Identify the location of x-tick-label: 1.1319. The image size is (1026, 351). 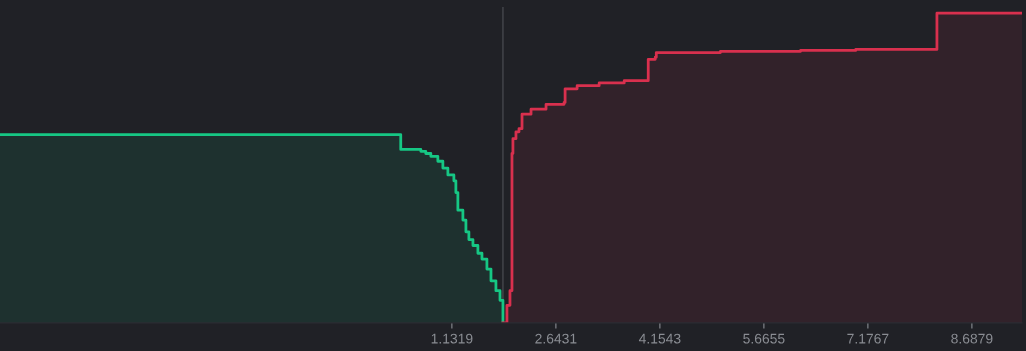
(452, 338).